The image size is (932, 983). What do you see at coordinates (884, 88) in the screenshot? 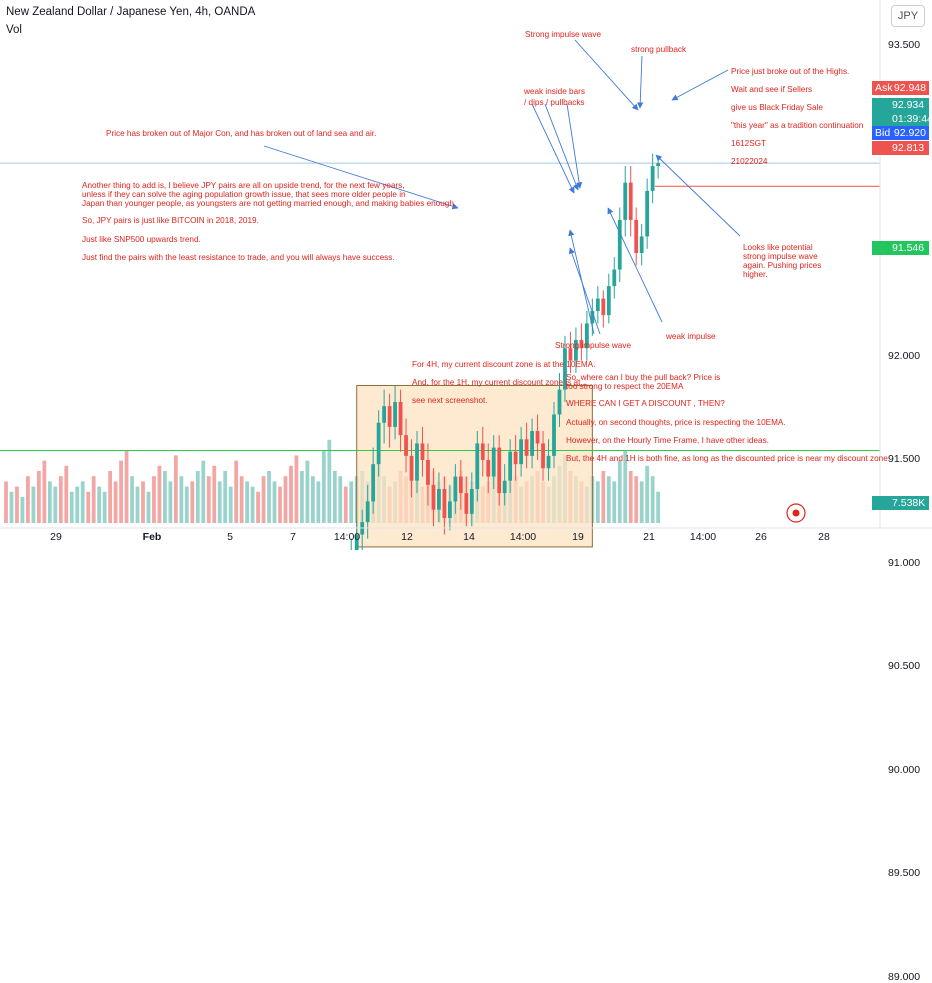
I see `ask-label: Ask` at bounding box center [884, 88].